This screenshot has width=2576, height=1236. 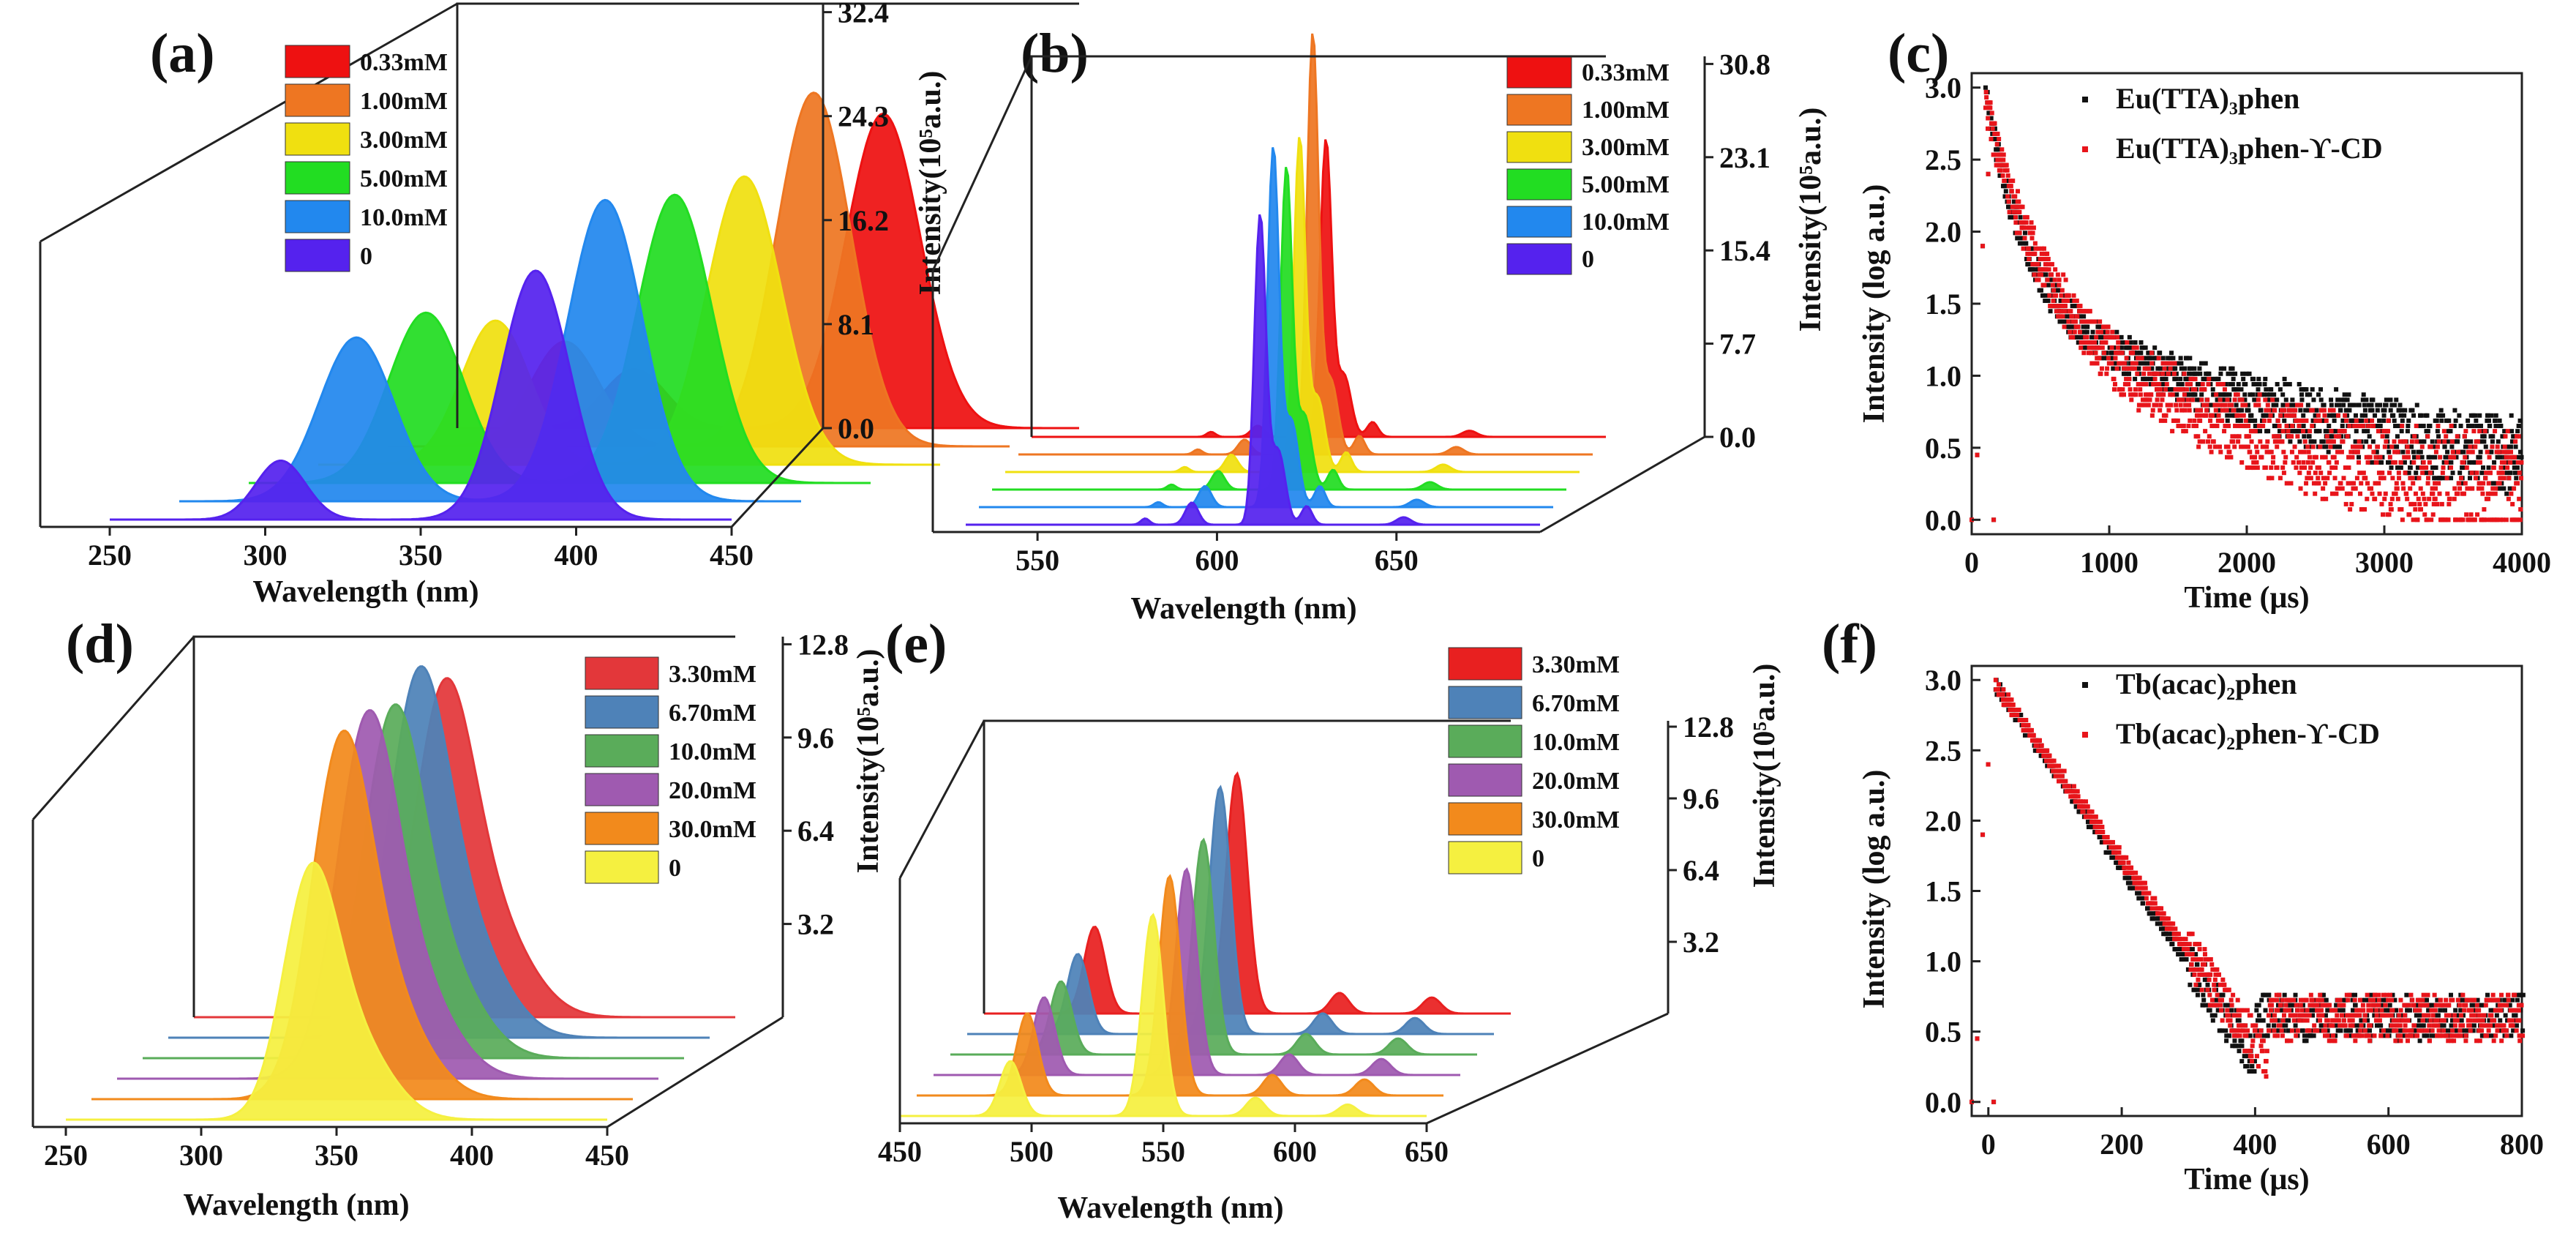 What do you see at coordinates (815, 738) in the screenshot?
I see `z-tick-label: 9.6` at bounding box center [815, 738].